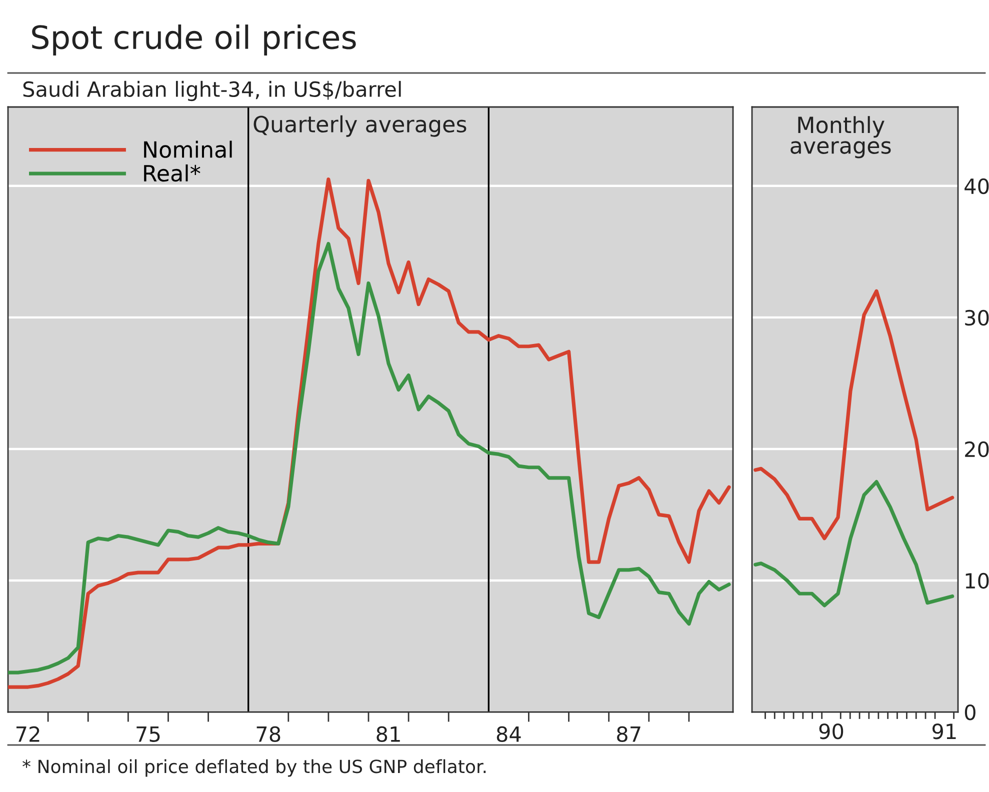 This screenshot has height=792, width=989. Describe the element at coordinates (628, 734) in the screenshot. I see `x-tick-label: 87` at that location.